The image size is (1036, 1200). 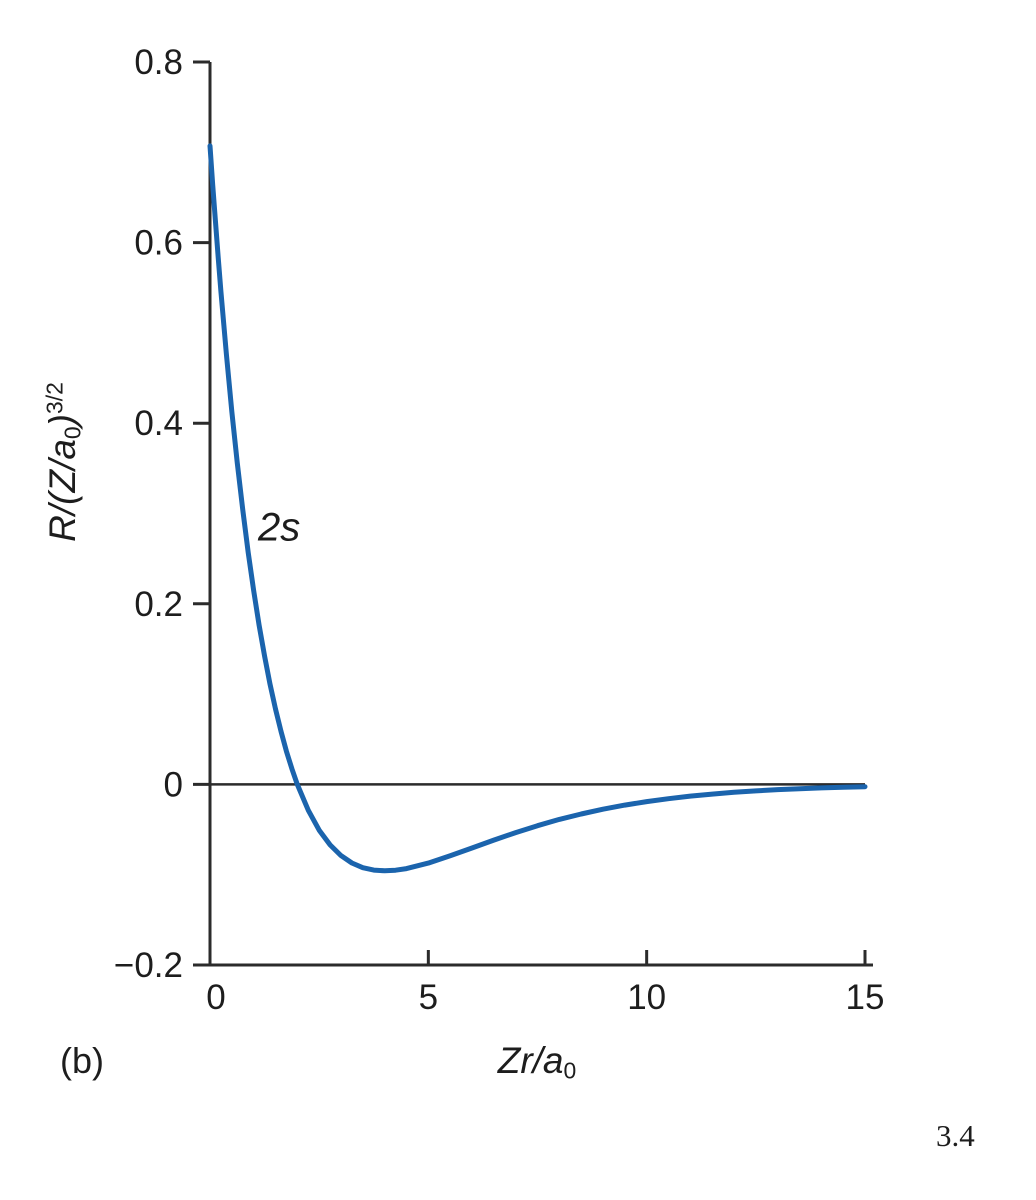 What do you see at coordinates (215, 997) in the screenshot?
I see `x-tick-label: 0` at bounding box center [215, 997].